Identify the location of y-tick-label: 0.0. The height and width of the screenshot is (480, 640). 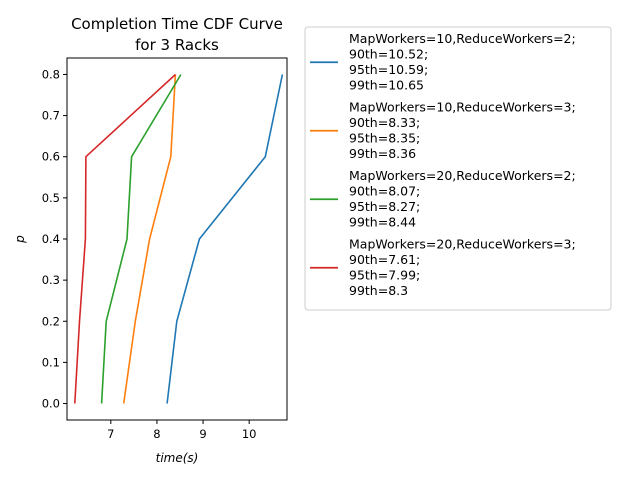
(51, 404).